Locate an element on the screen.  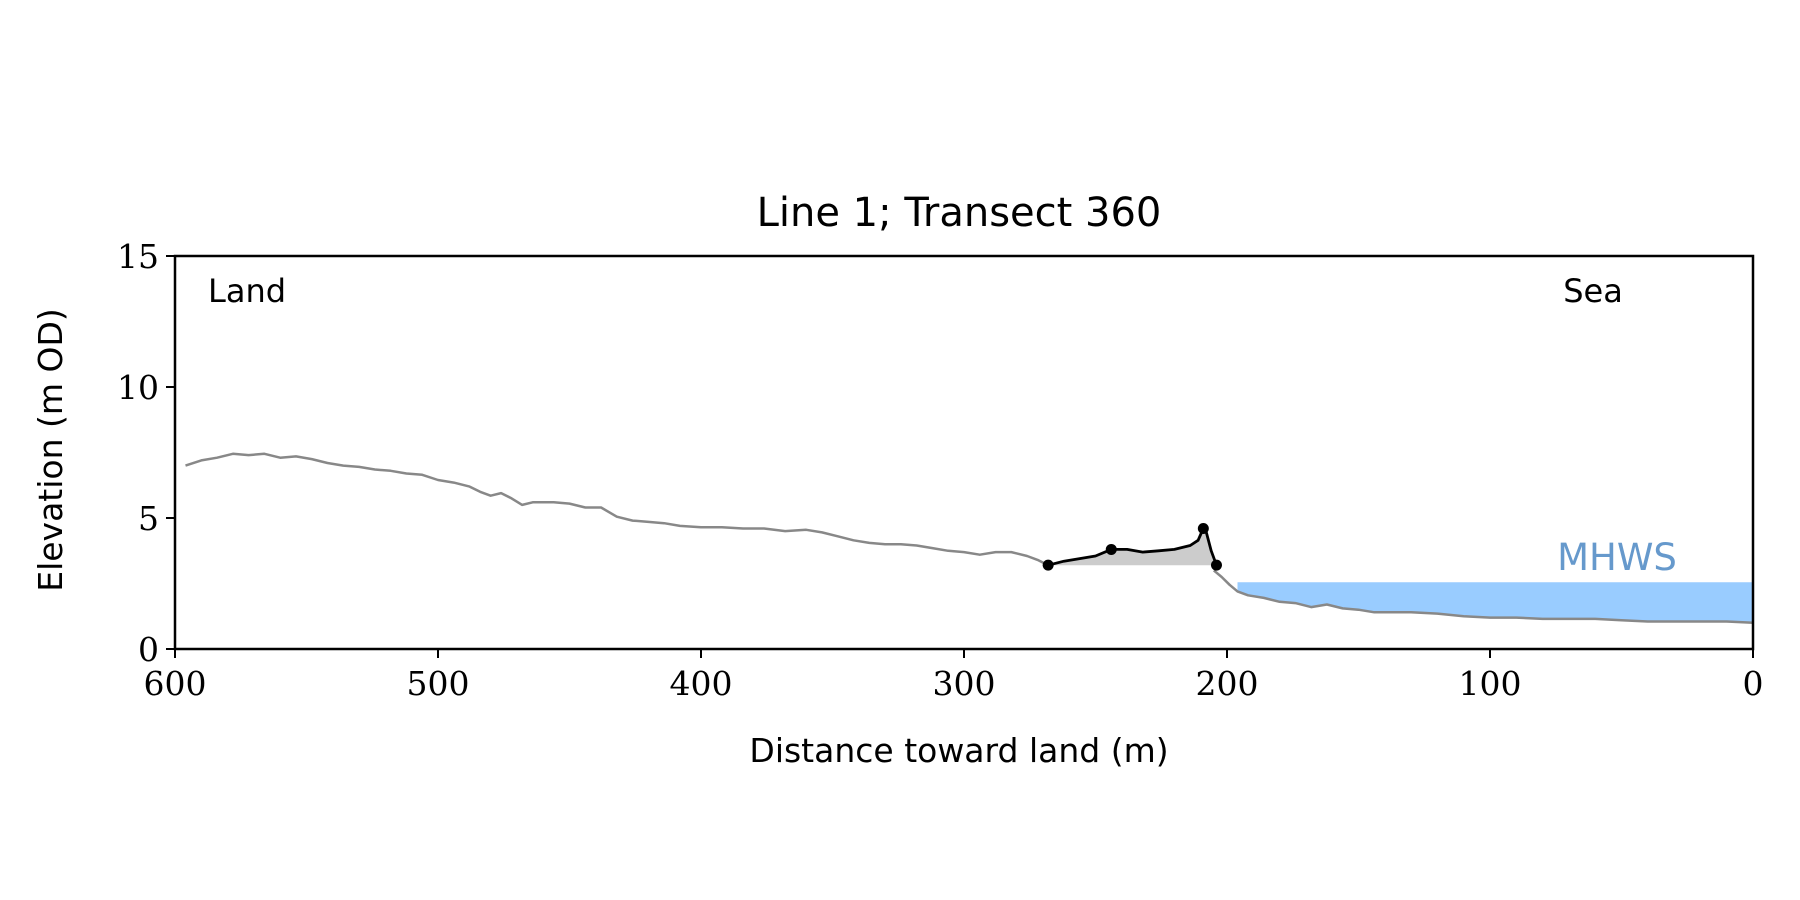
y-tick-label: 10 is located at coordinates (138, 387).